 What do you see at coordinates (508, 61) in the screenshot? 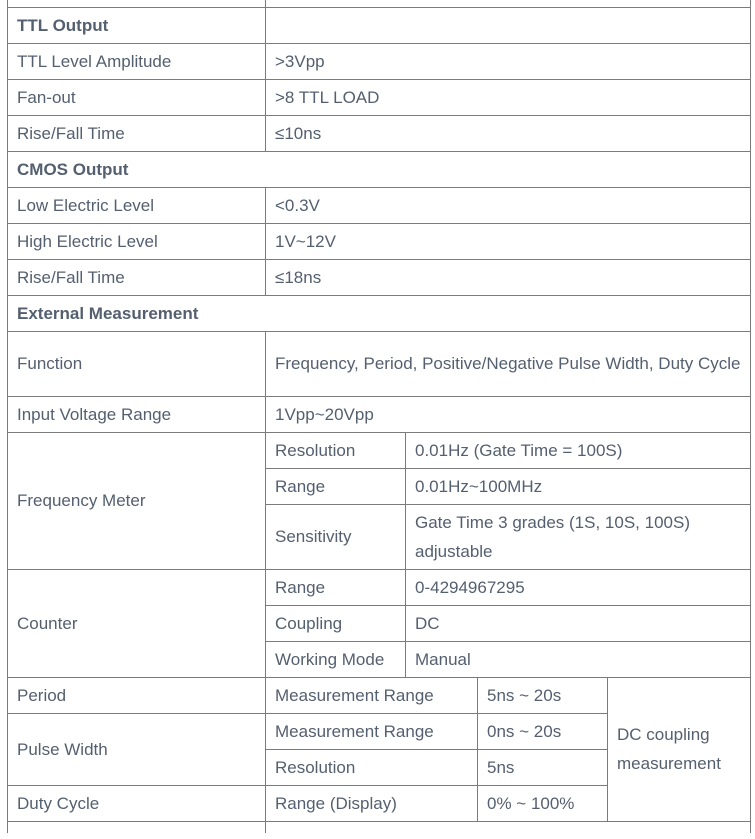
I see `spec-value-cell: >3Vpp` at bounding box center [508, 61].